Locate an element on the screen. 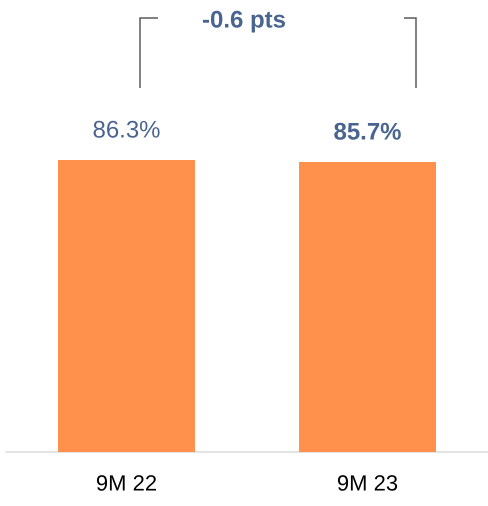 The width and height of the screenshot is (488, 506). x-tick-label: 9M 23 is located at coordinates (367, 483).